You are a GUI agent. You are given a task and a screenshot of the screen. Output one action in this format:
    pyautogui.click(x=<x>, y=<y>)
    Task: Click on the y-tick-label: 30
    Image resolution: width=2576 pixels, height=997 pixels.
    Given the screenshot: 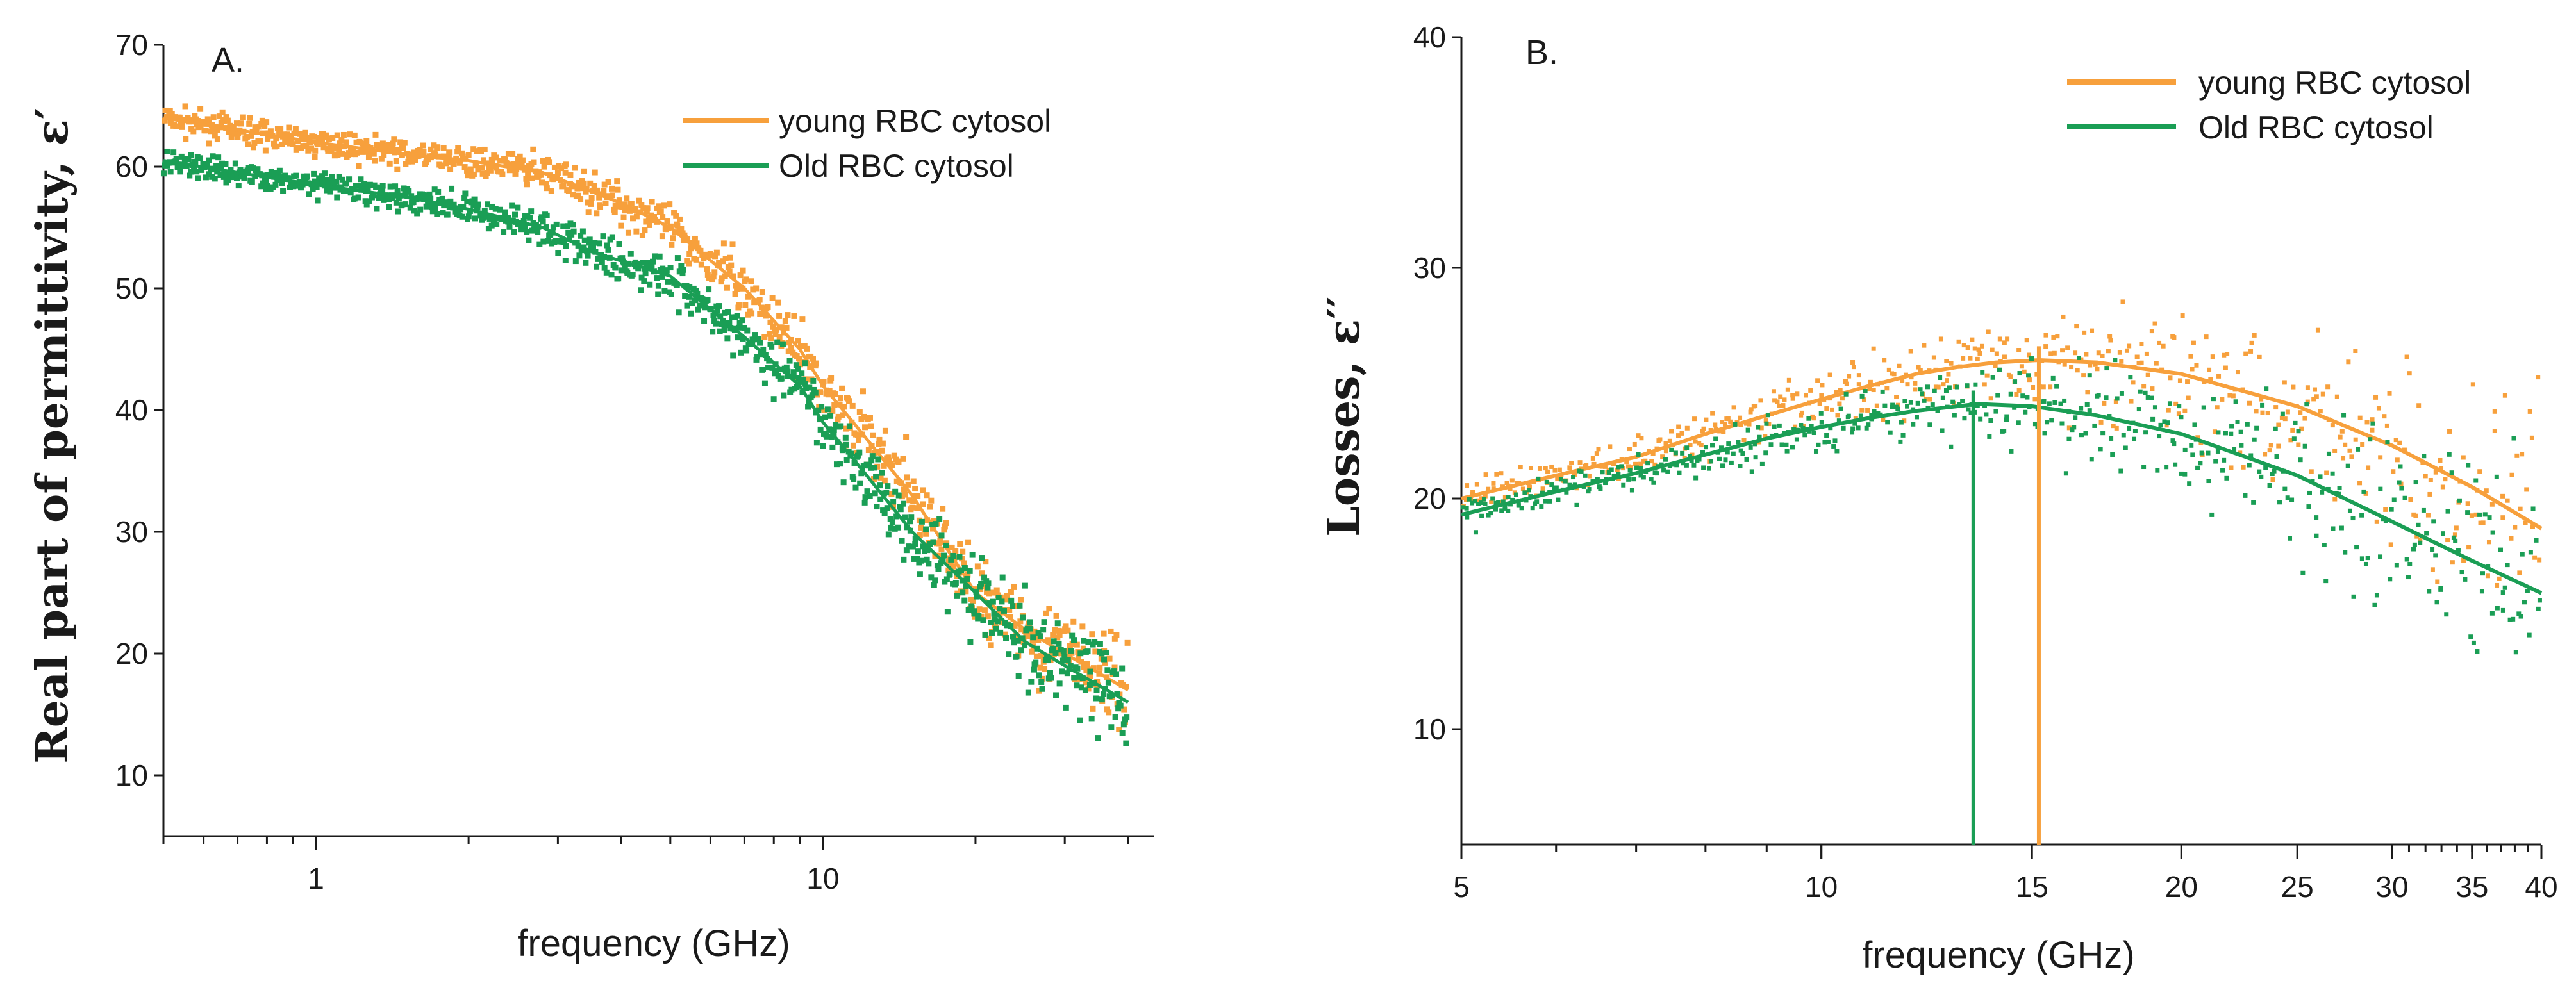 What is the action you would take?
    pyautogui.click(x=1430, y=267)
    